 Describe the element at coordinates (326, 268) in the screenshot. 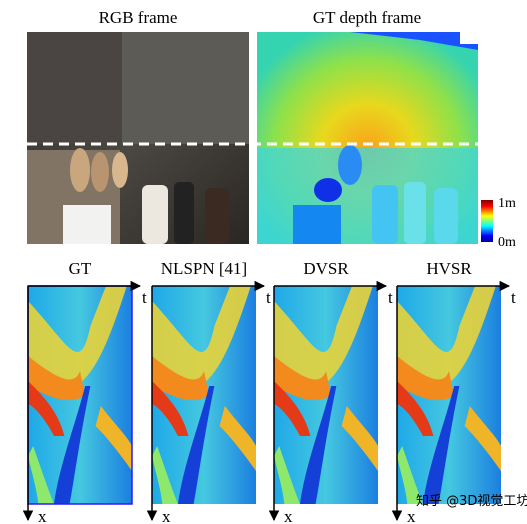

I see `panel-title: DVSR` at that location.